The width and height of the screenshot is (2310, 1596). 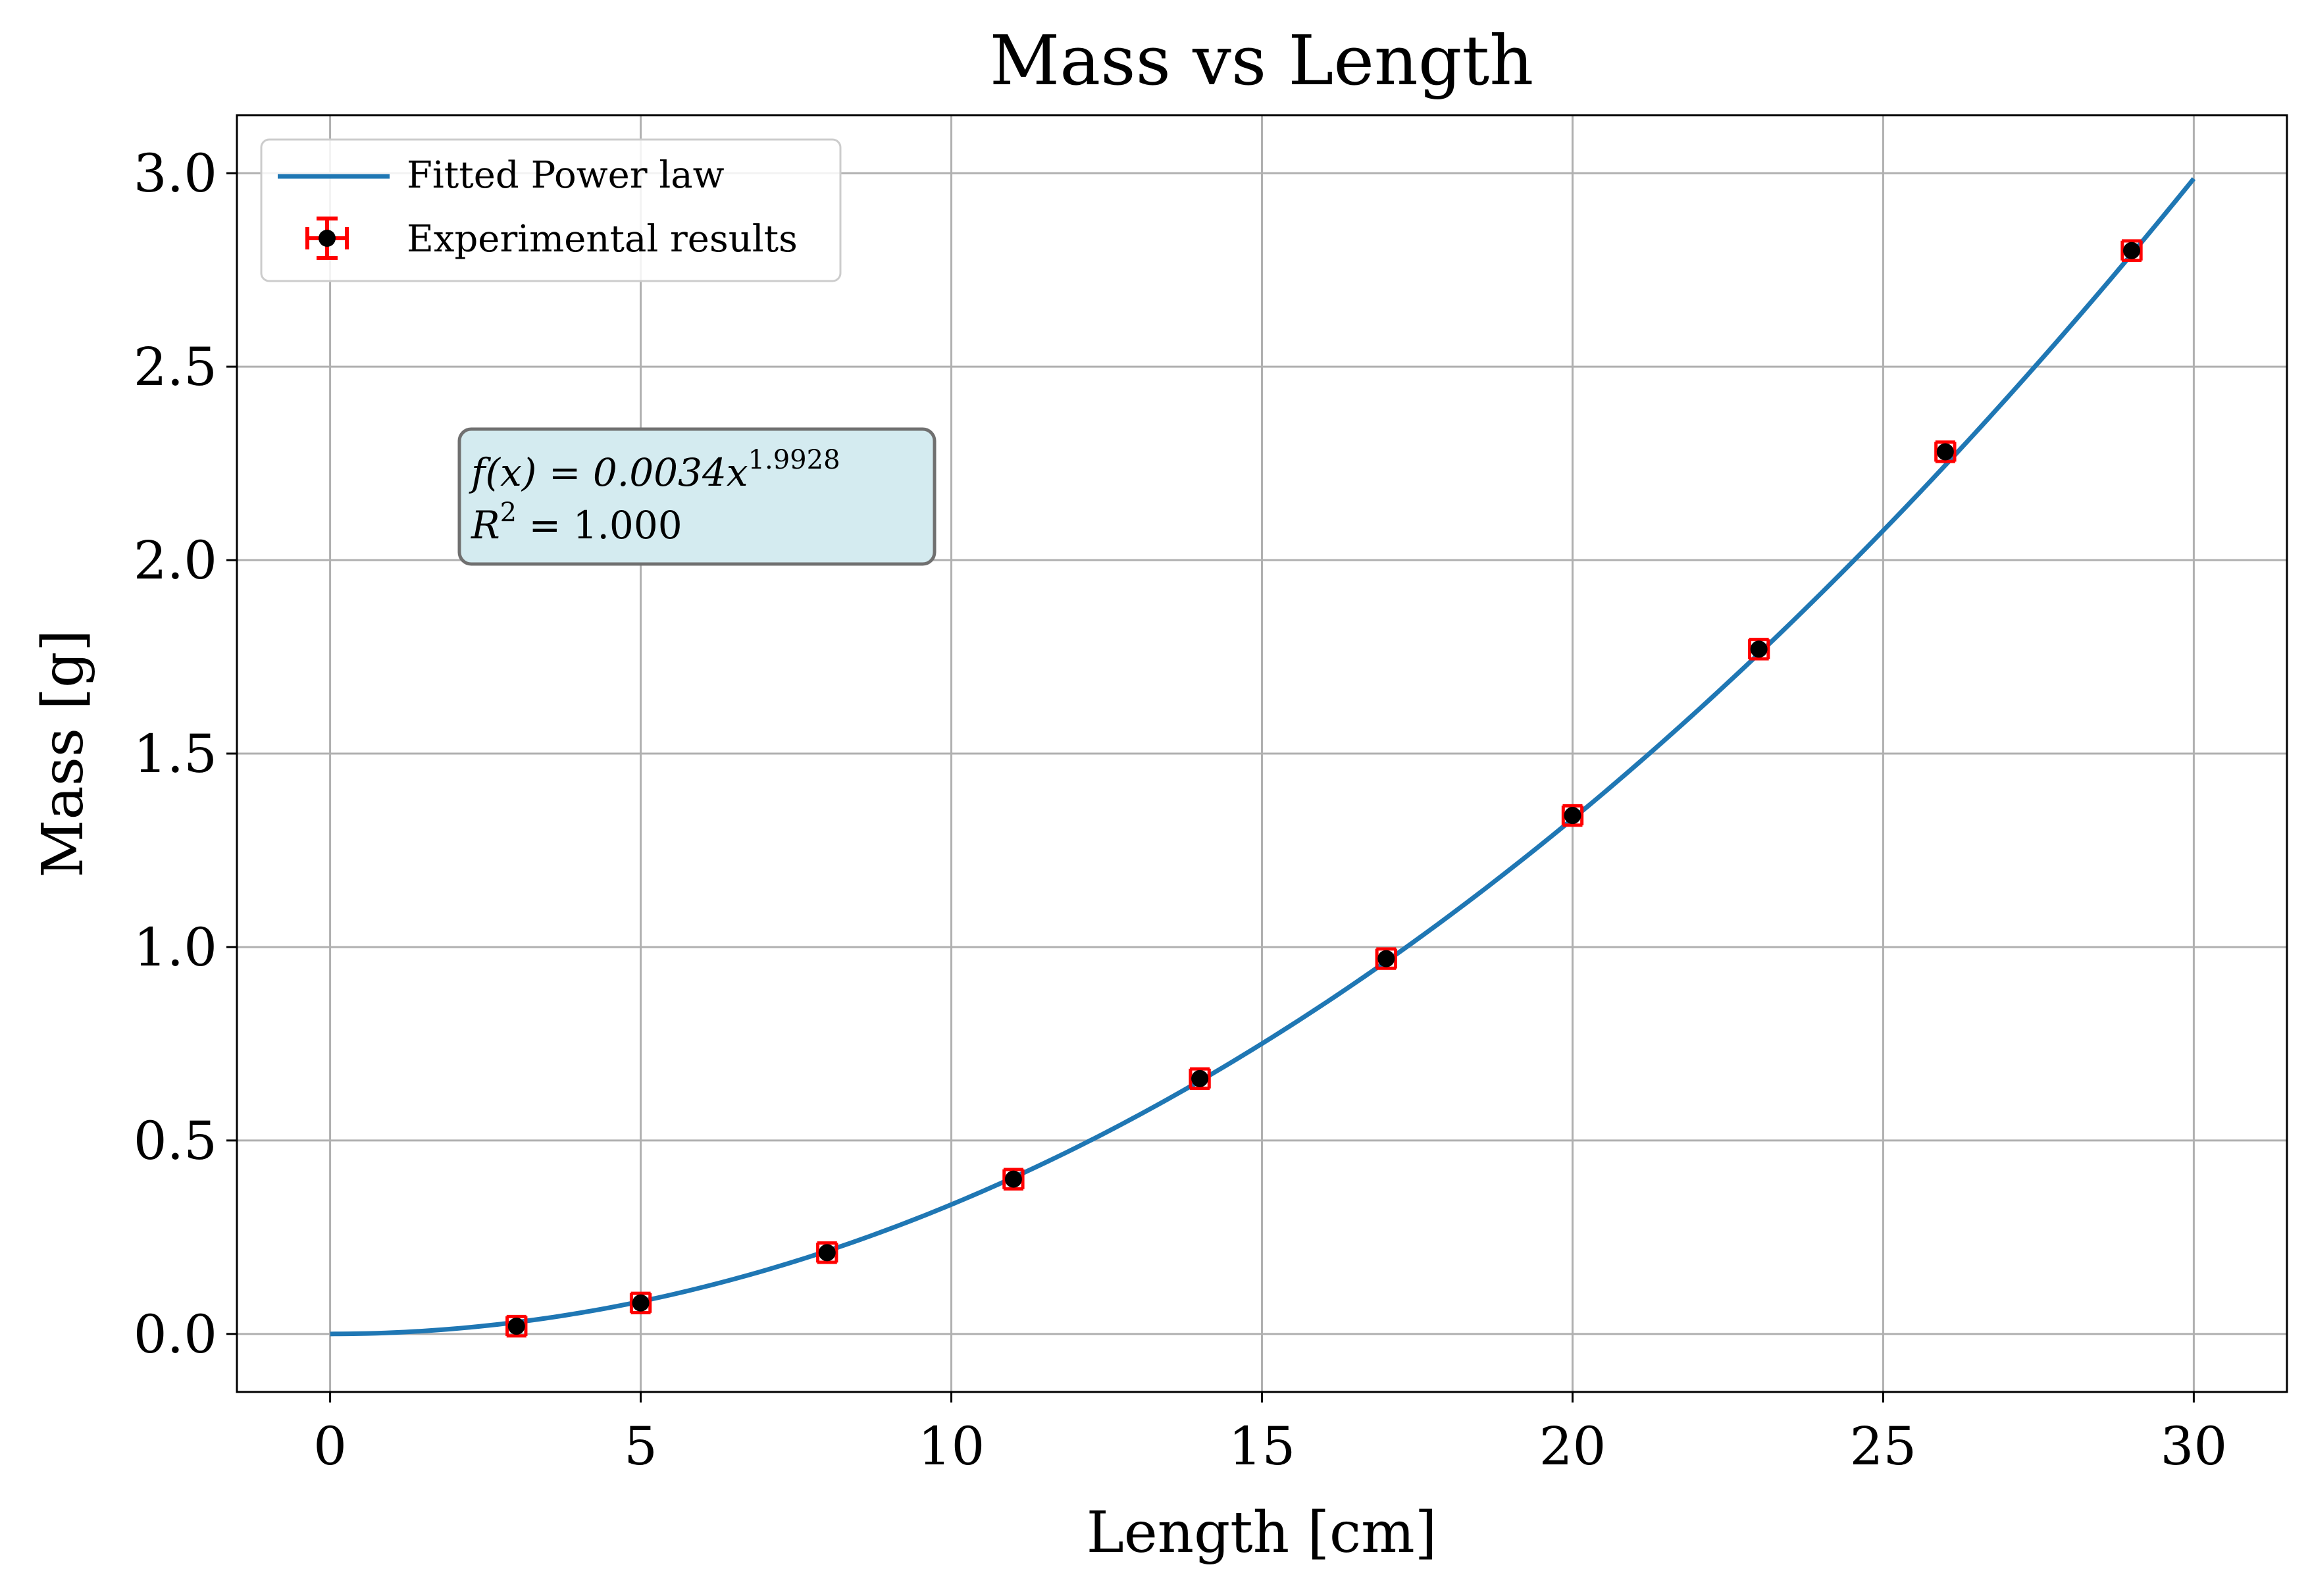 I want to click on y-tick-label: 2.0, so click(x=175, y=560).